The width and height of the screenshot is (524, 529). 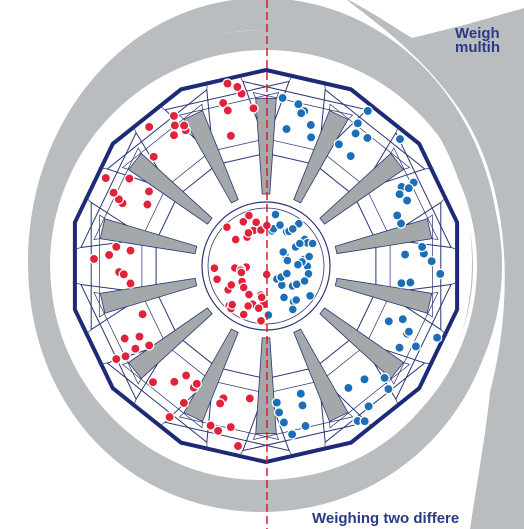 I want to click on callout-top-line2: multih, so click(x=477, y=47).